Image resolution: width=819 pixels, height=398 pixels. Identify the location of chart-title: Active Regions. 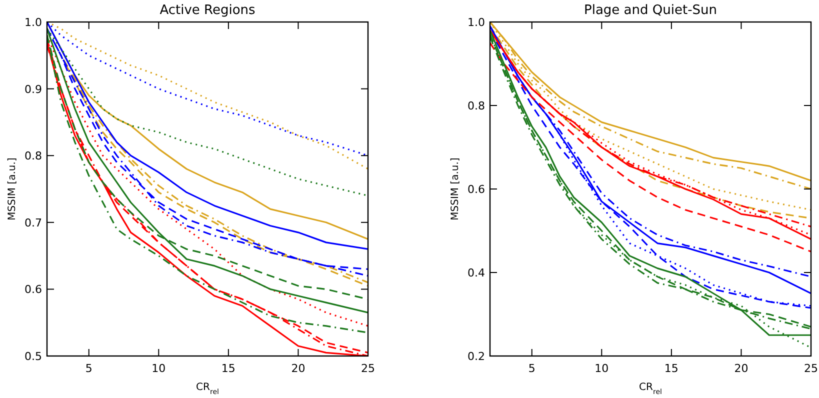
(208, 10).